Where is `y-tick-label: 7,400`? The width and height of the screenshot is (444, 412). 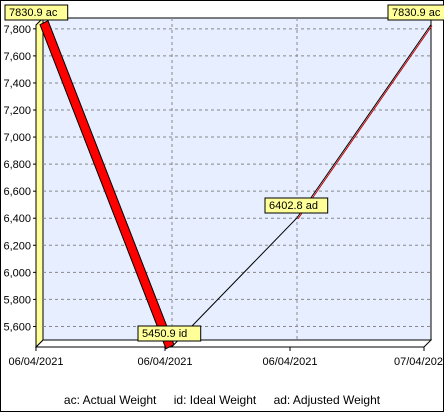 y-tick-label: 7,400 is located at coordinates (17, 84).